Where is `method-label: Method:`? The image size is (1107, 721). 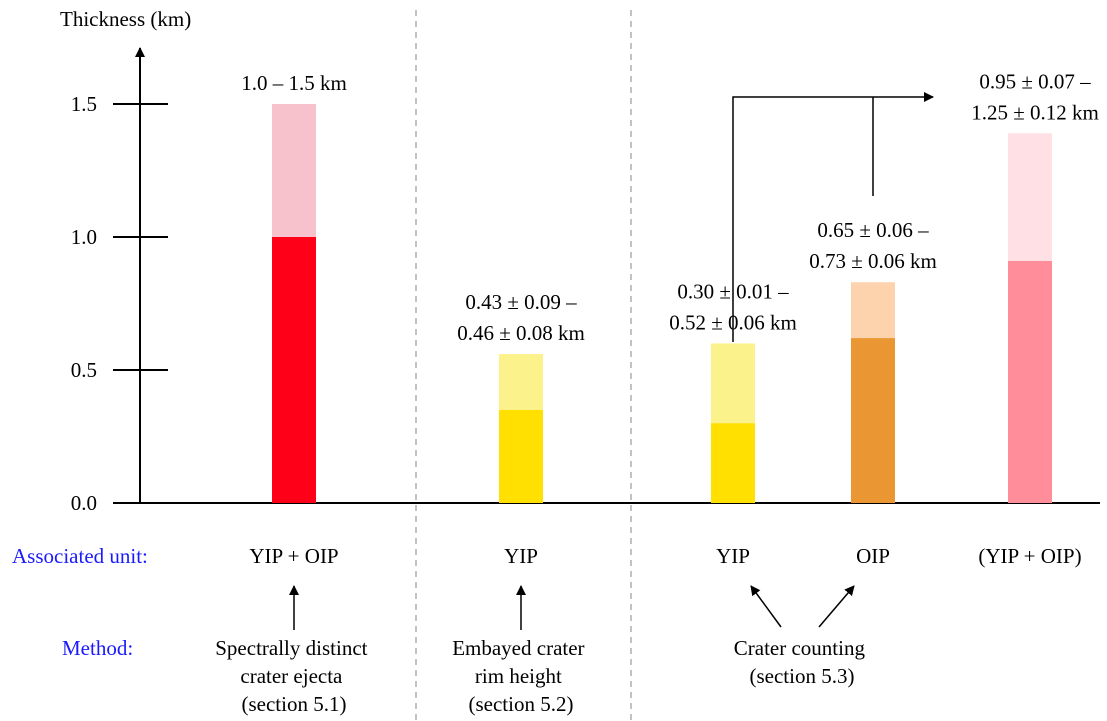 method-label: Method: is located at coordinates (97, 648).